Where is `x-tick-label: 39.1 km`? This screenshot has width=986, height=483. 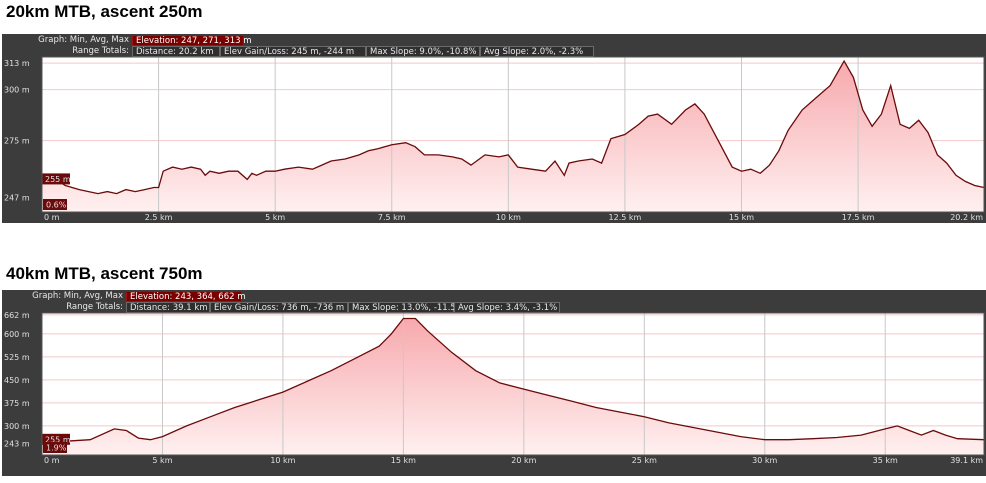 x-tick-label: 39.1 km is located at coordinates (966, 460).